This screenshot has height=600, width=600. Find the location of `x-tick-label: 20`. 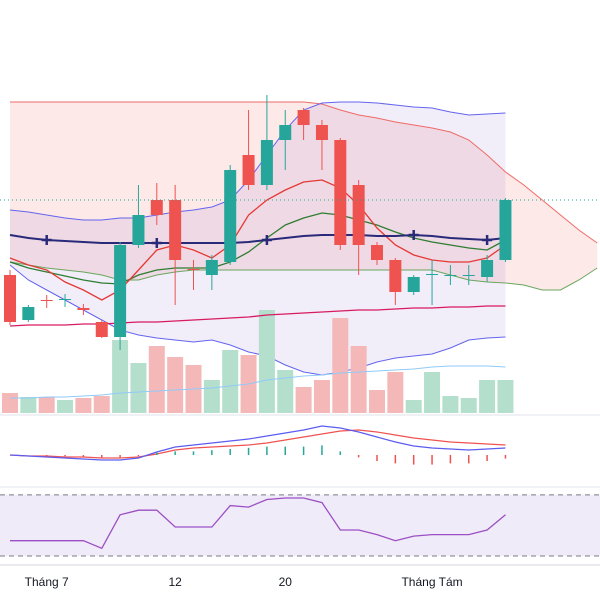

x-tick-label: 20 is located at coordinates (286, 582).